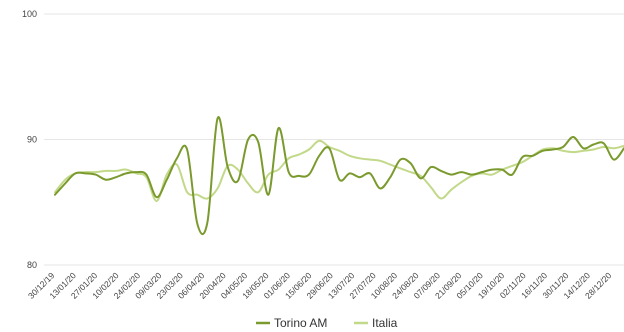 This screenshot has height=332, width=624. Describe the element at coordinates (32, 265) in the screenshot. I see `y-tick-label: 80` at that location.